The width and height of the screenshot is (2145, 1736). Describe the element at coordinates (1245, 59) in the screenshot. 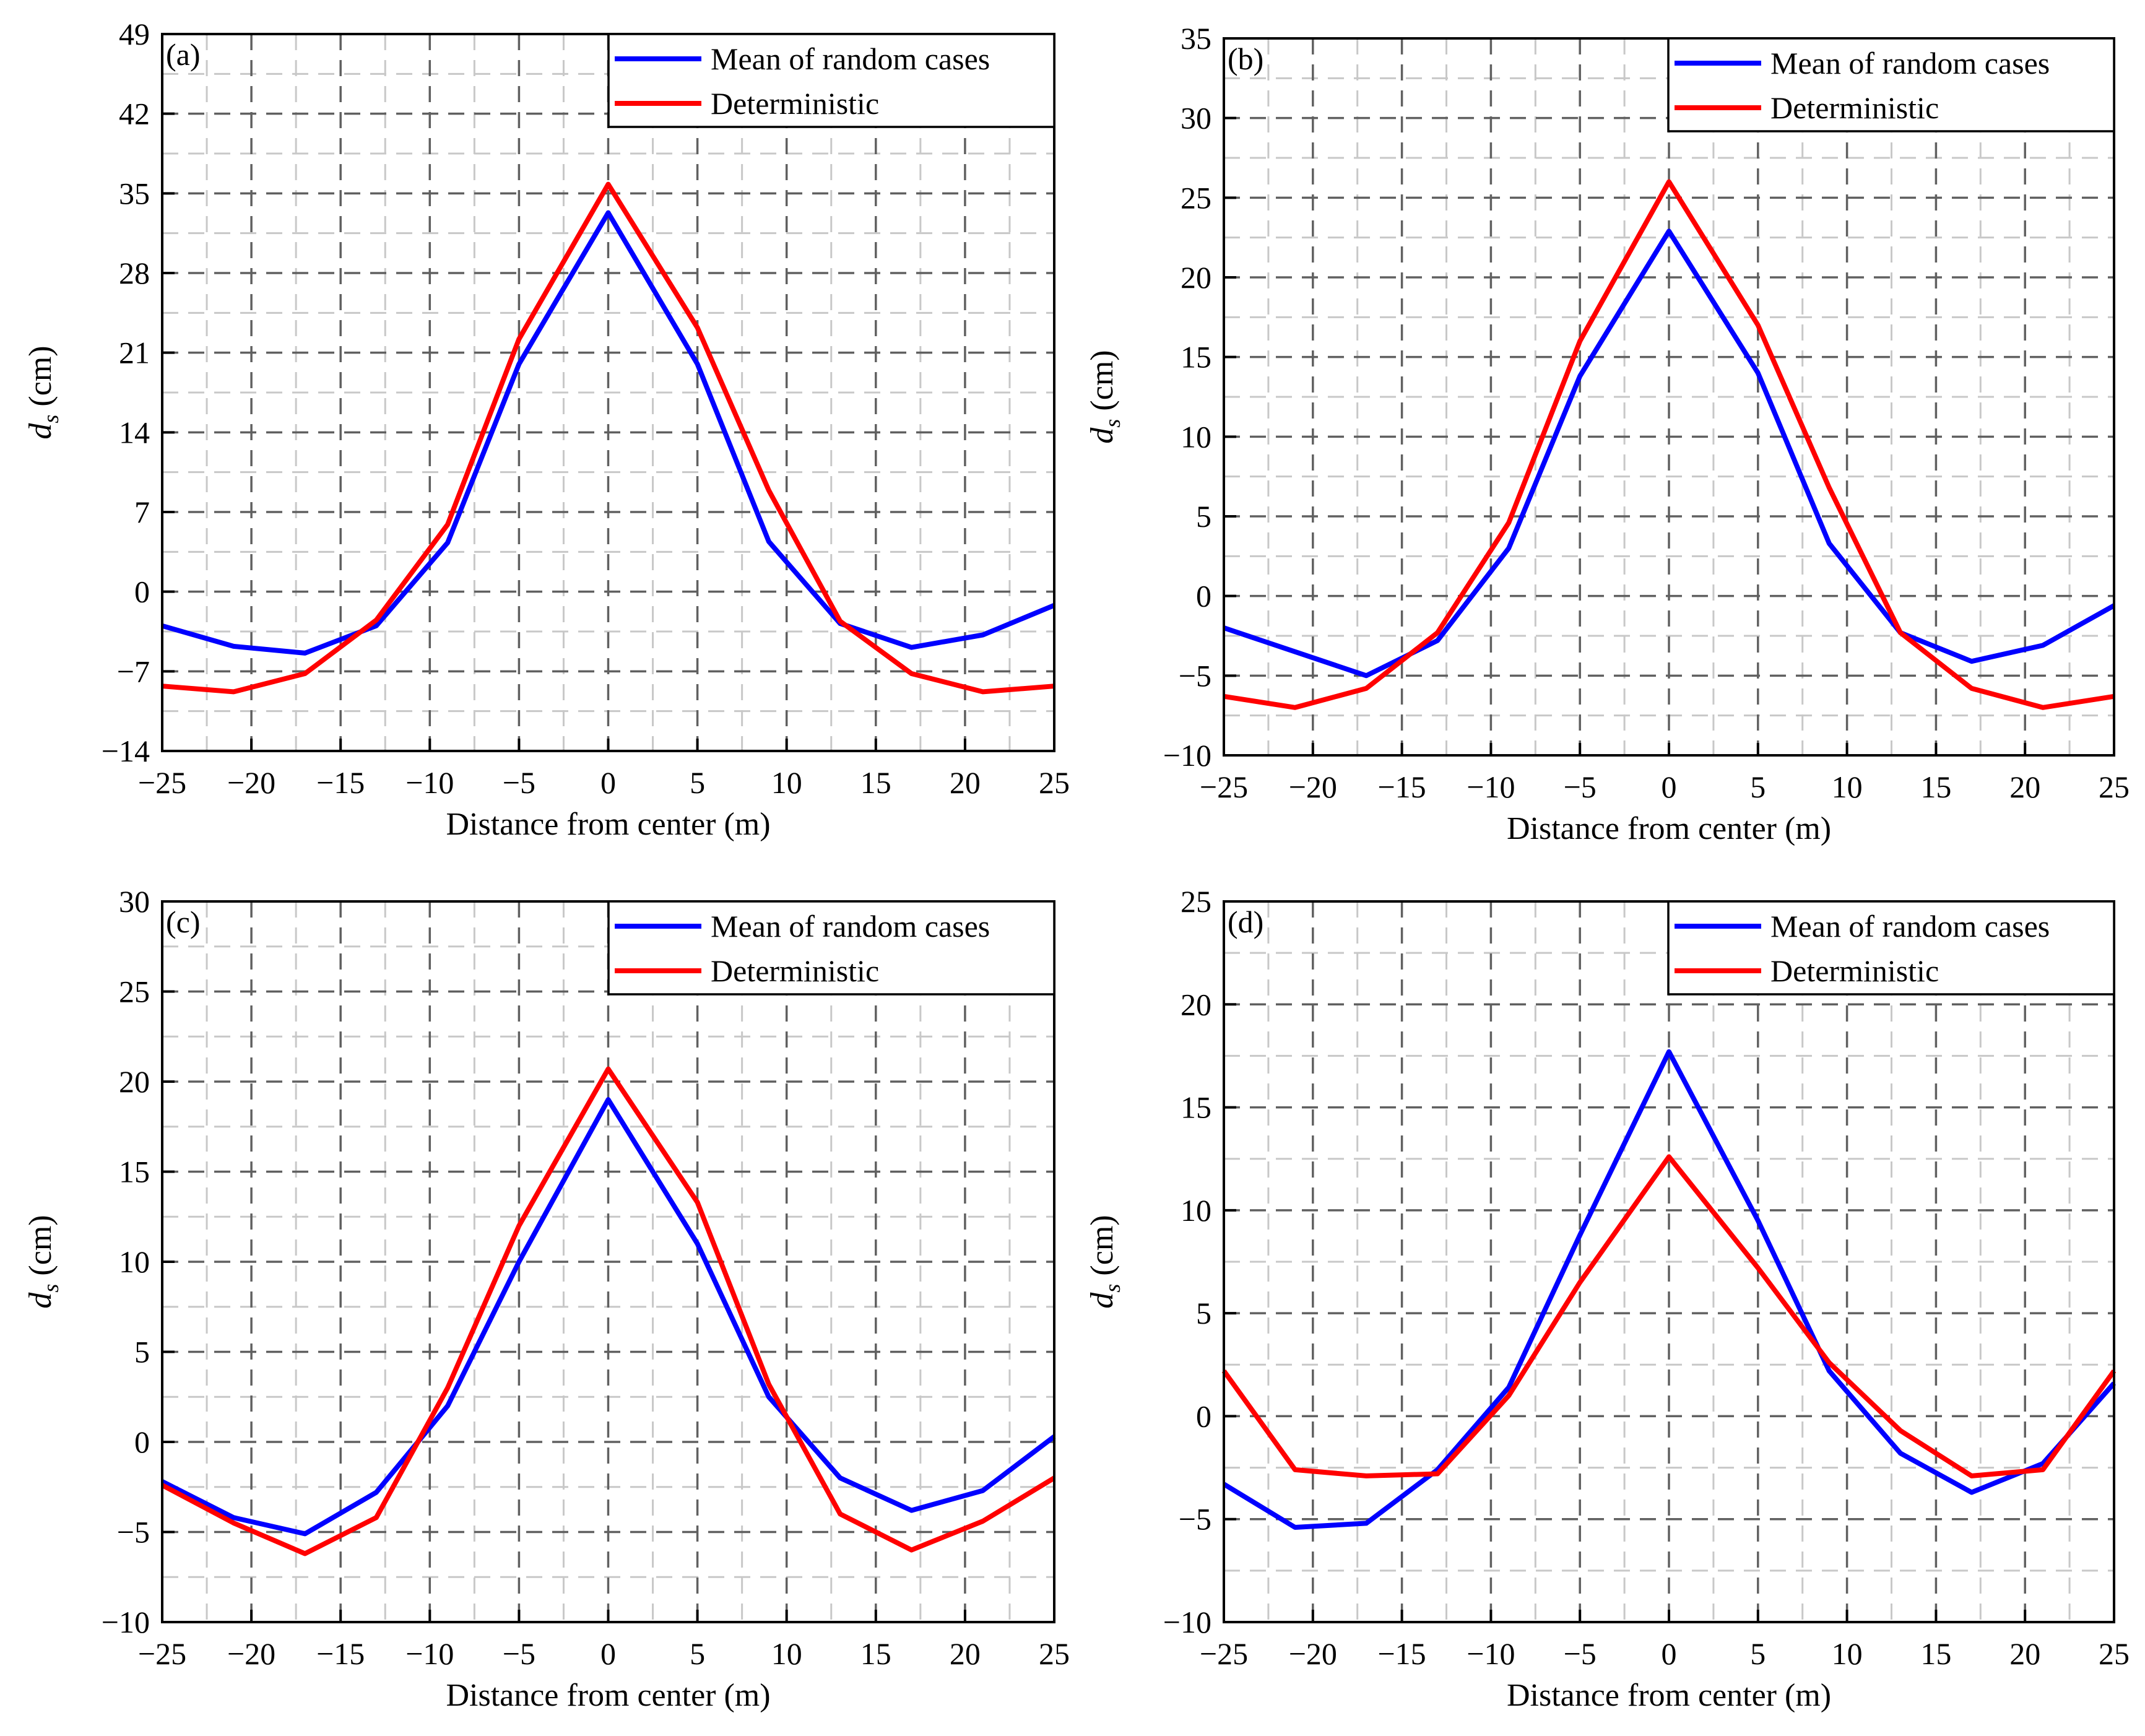

I see `panel-label: (b)` at that location.